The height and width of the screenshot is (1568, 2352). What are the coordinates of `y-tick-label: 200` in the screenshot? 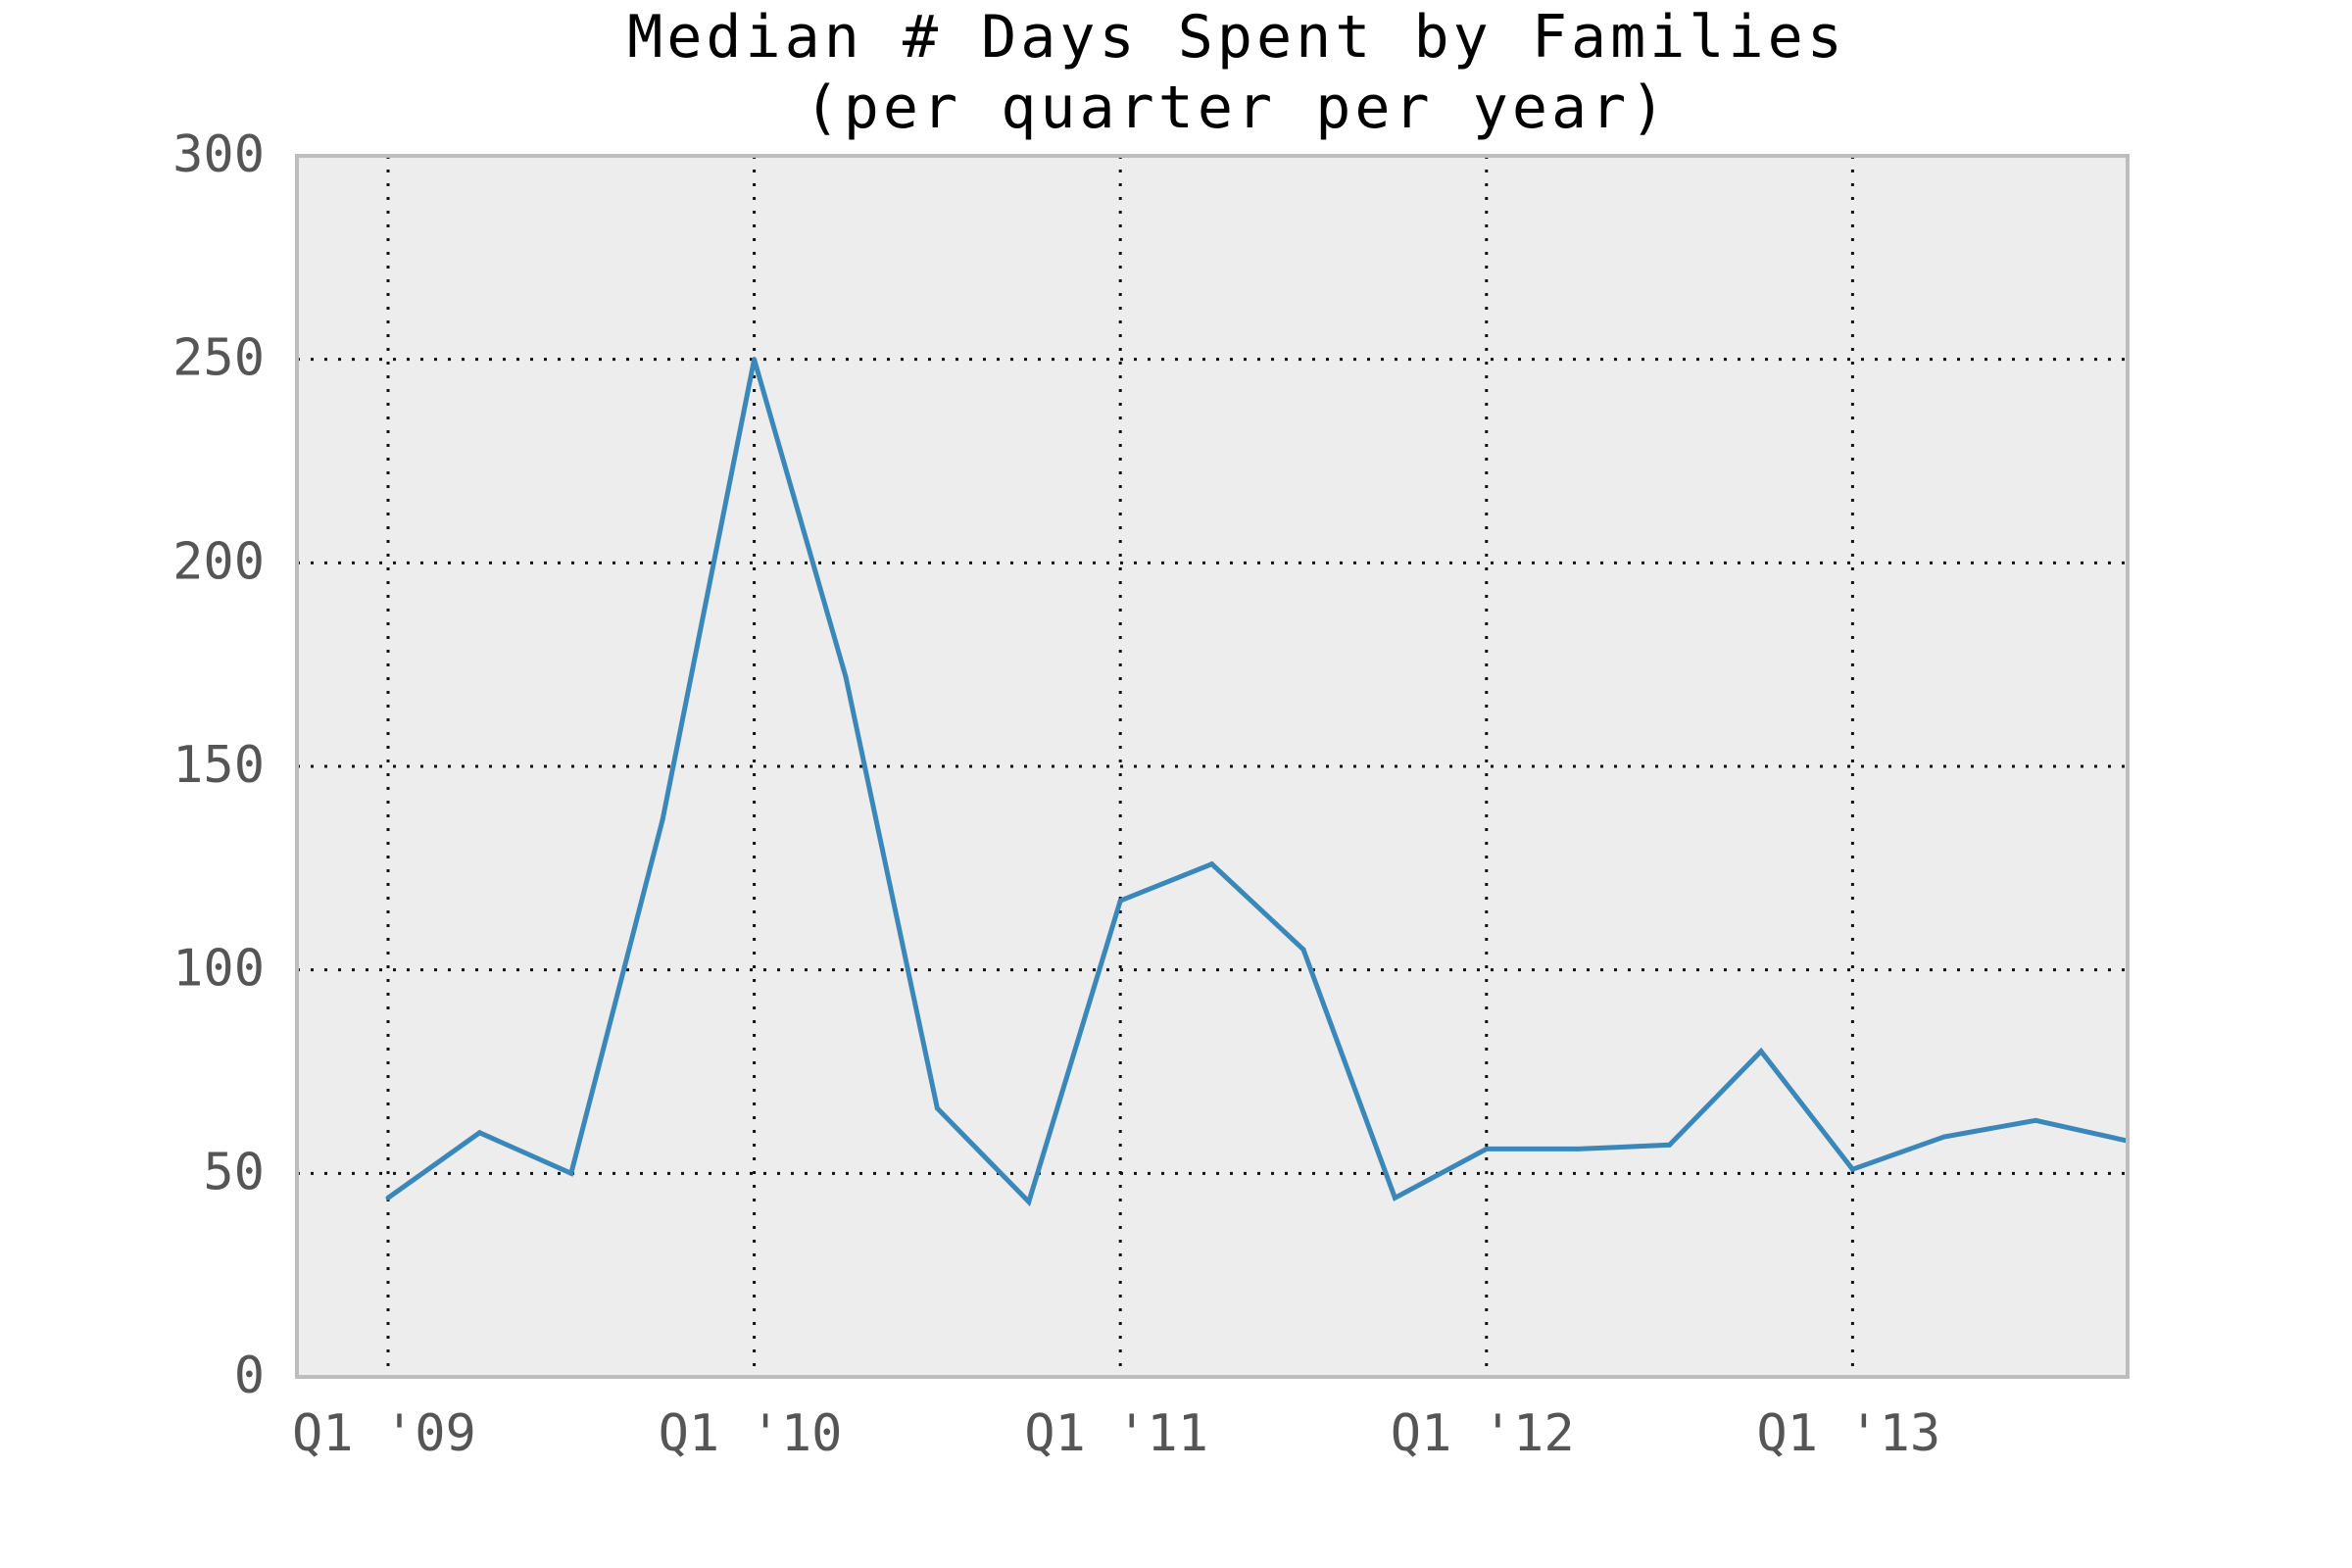 It's located at (218, 561).